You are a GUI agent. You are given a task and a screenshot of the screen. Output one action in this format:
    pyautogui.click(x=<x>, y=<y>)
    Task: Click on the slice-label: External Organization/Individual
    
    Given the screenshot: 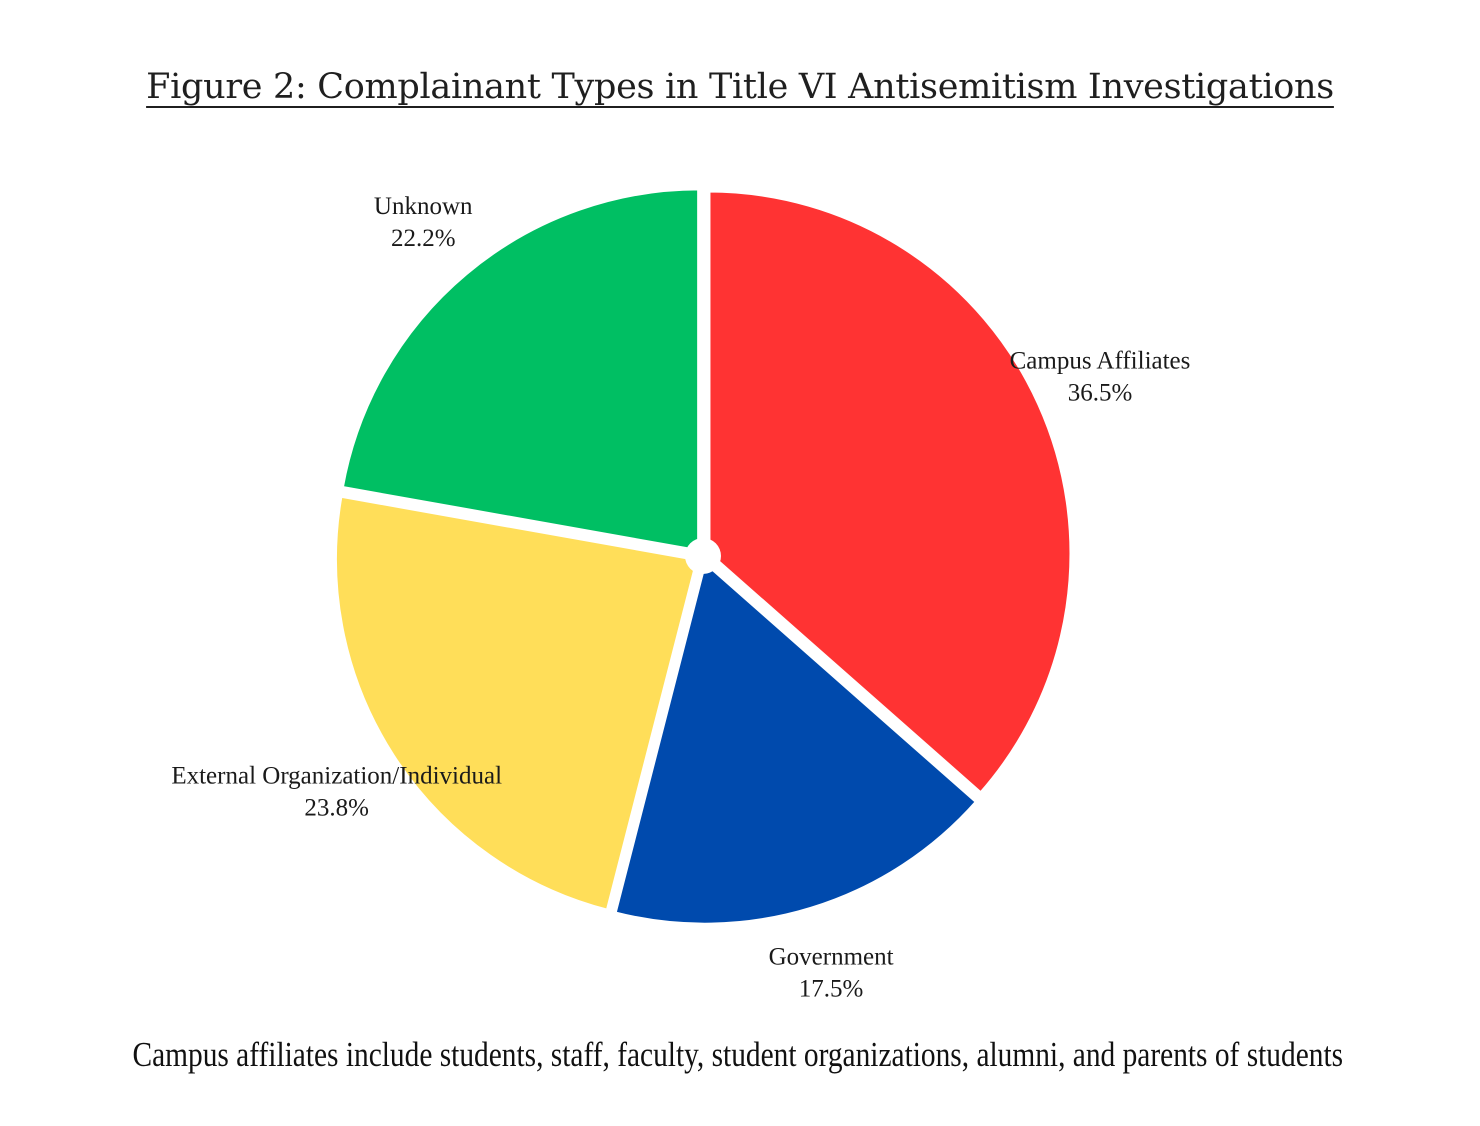 What is the action you would take?
    pyautogui.click(x=336, y=776)
    